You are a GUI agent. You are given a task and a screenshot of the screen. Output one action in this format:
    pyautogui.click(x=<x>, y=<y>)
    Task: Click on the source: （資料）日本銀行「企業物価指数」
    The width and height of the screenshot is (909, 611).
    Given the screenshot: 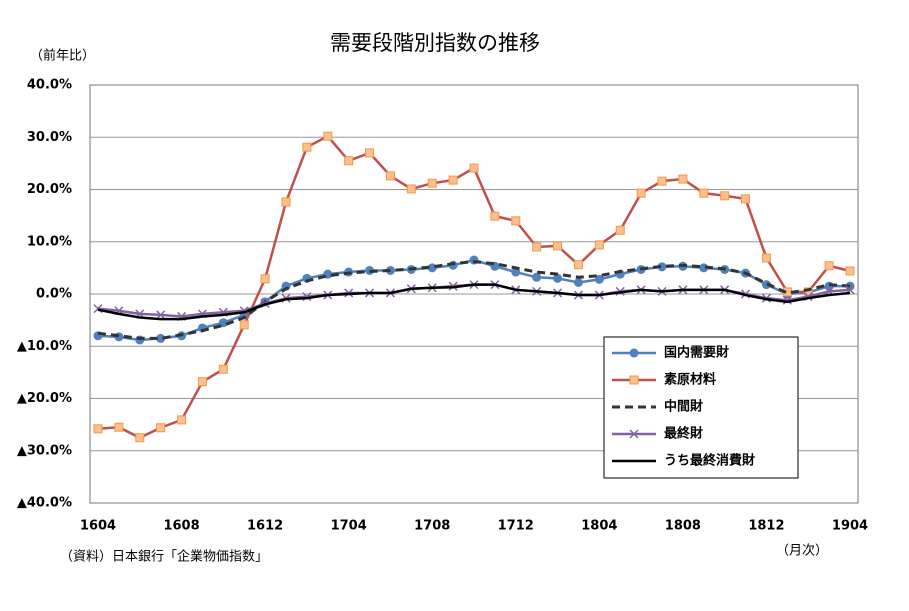 What is the action you would take?
    pyautogui.click(x=164, y=557)
    